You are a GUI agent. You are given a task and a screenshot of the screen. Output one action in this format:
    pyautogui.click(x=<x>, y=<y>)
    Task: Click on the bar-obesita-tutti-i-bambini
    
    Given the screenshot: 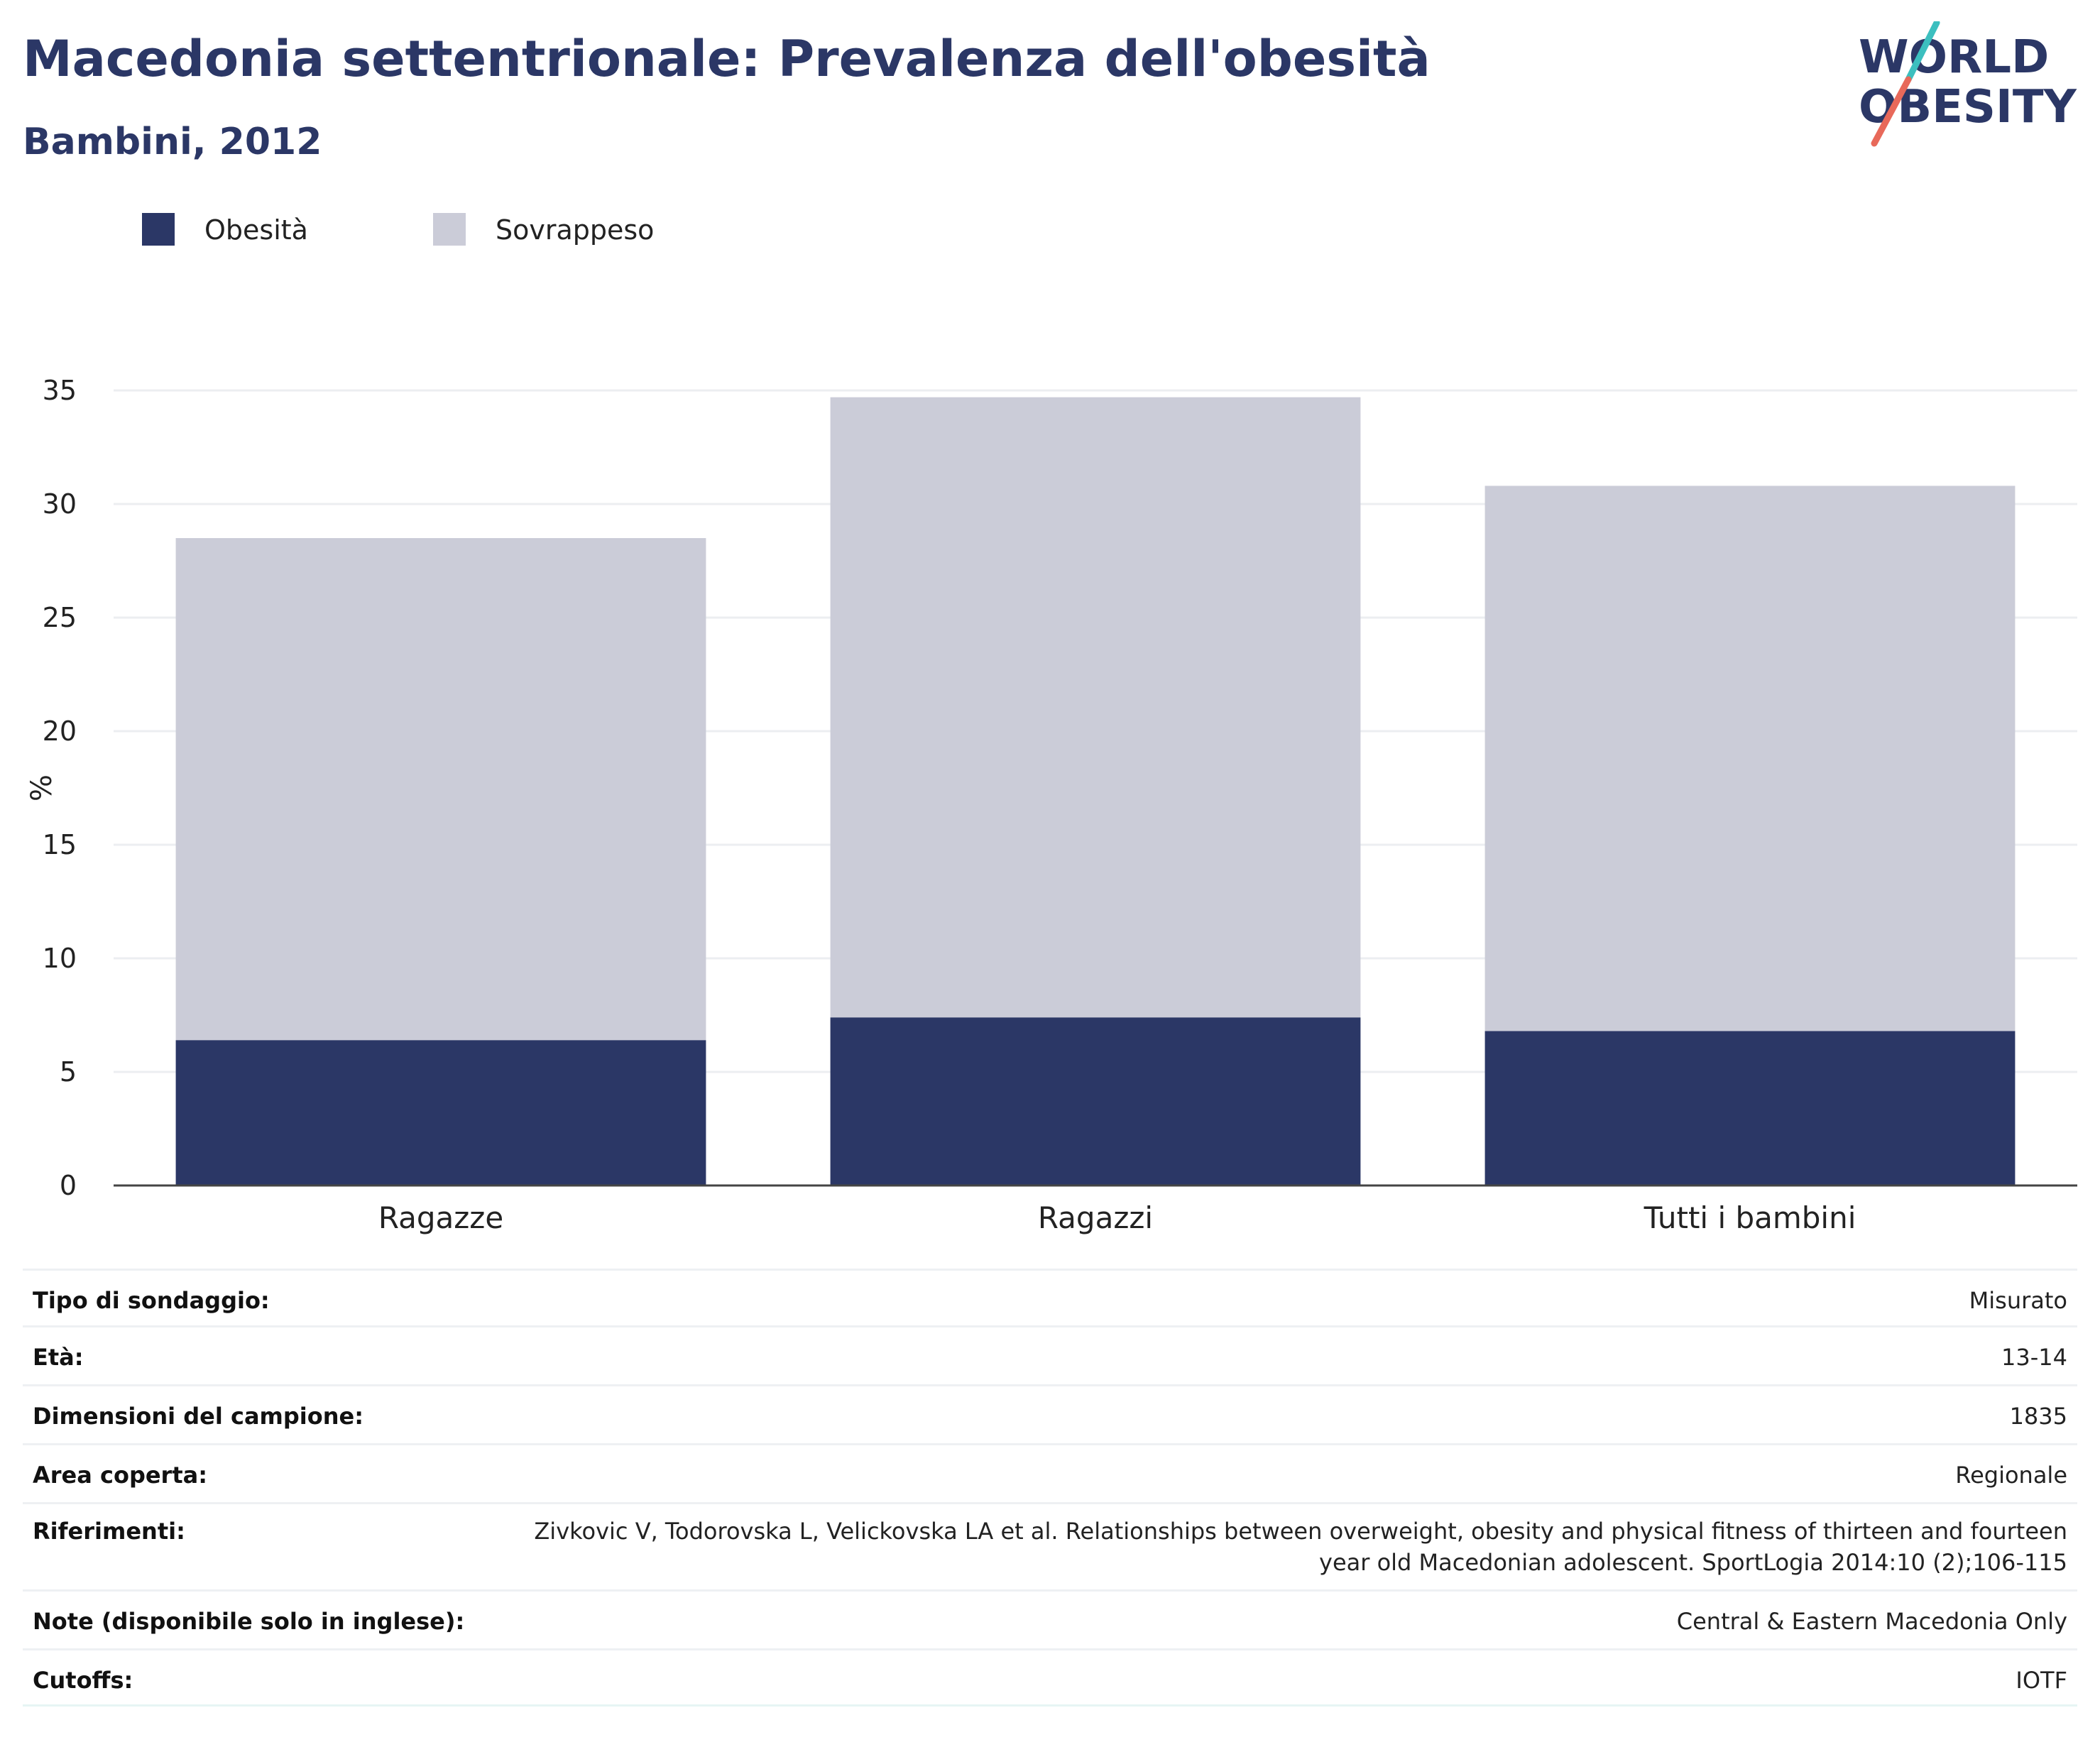 What is the action you would take?
    pyautogui.click(x=1750, y=1108)
    